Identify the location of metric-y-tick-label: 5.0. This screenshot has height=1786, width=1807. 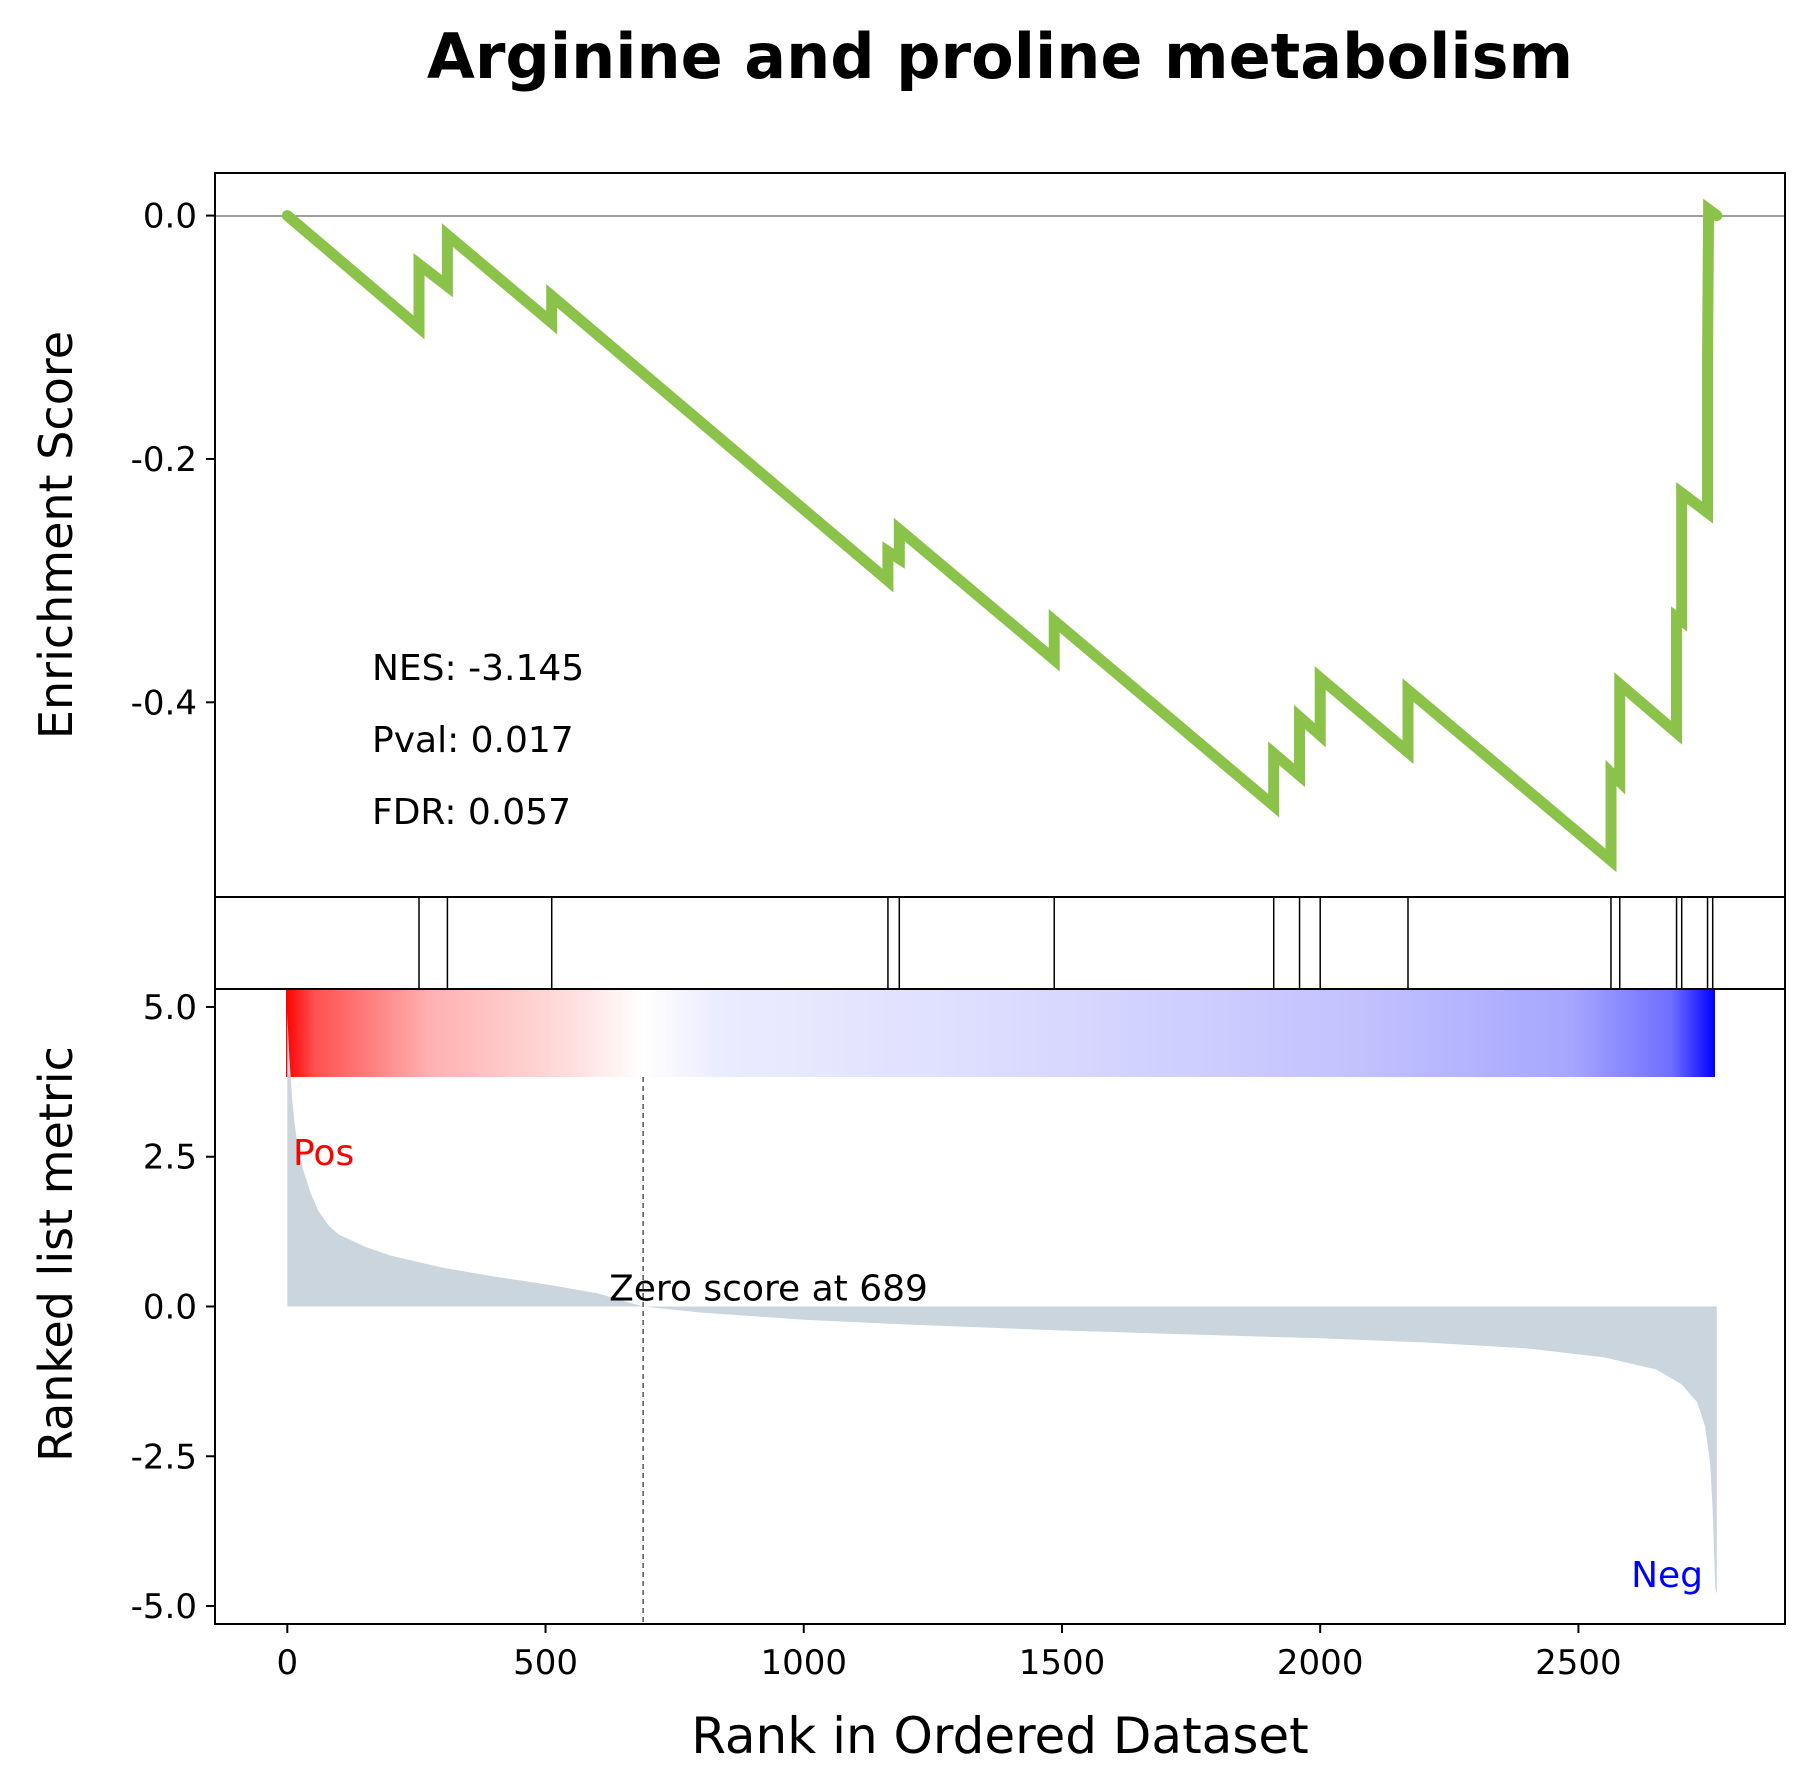
(170, 1008).